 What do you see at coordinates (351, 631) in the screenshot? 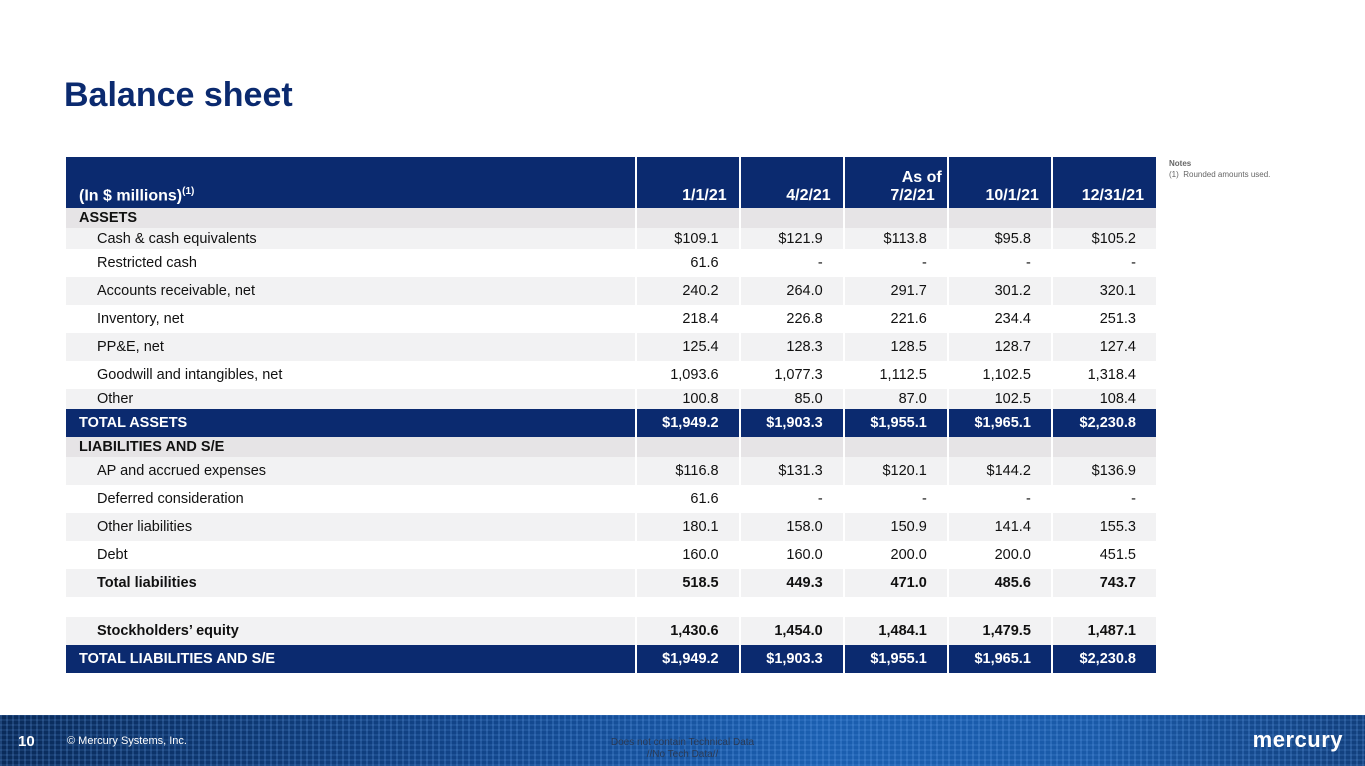
I see `row-label: Stockholders’ equity` at bounding box center [351, 631].